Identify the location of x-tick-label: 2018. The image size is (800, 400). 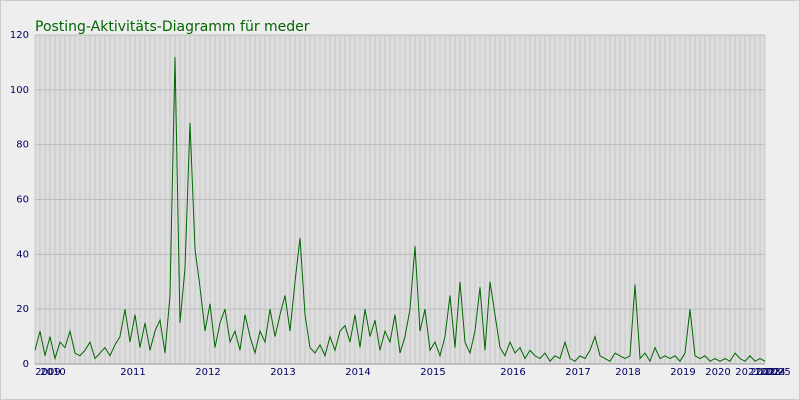
(627, 372).